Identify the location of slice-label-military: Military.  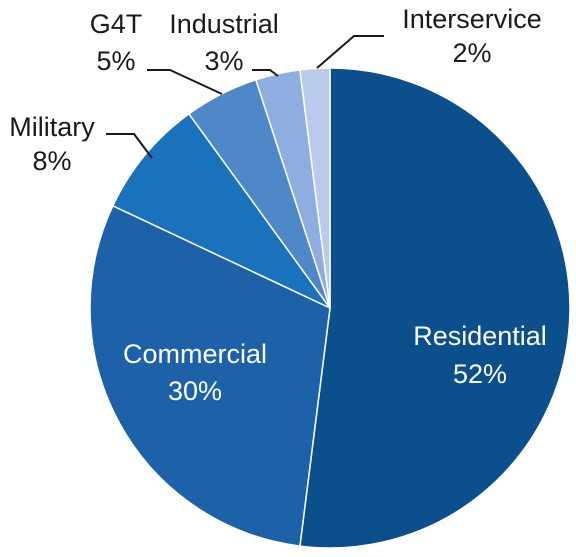
(52, 127).